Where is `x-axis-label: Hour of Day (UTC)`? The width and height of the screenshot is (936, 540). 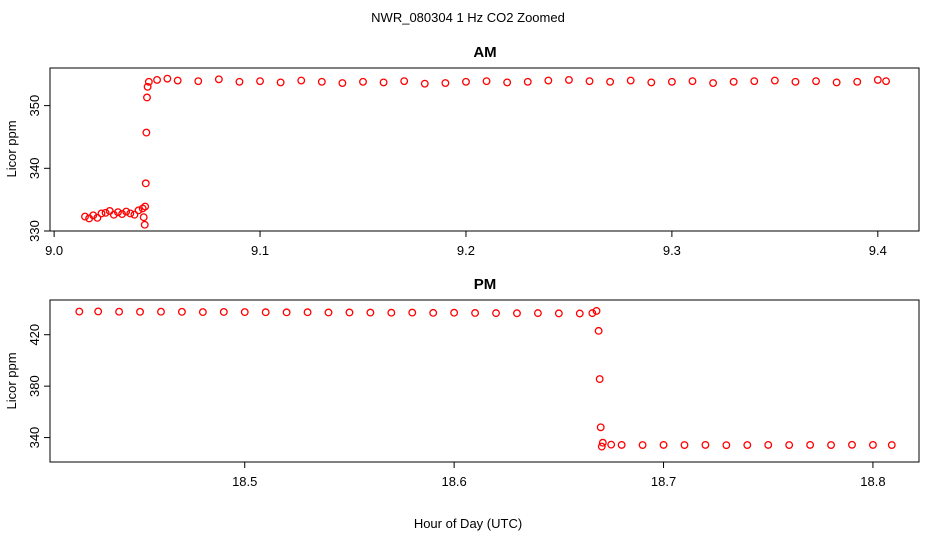 x-axis-label: Hour of Day (UTC) is located at coordinates (468, 523).